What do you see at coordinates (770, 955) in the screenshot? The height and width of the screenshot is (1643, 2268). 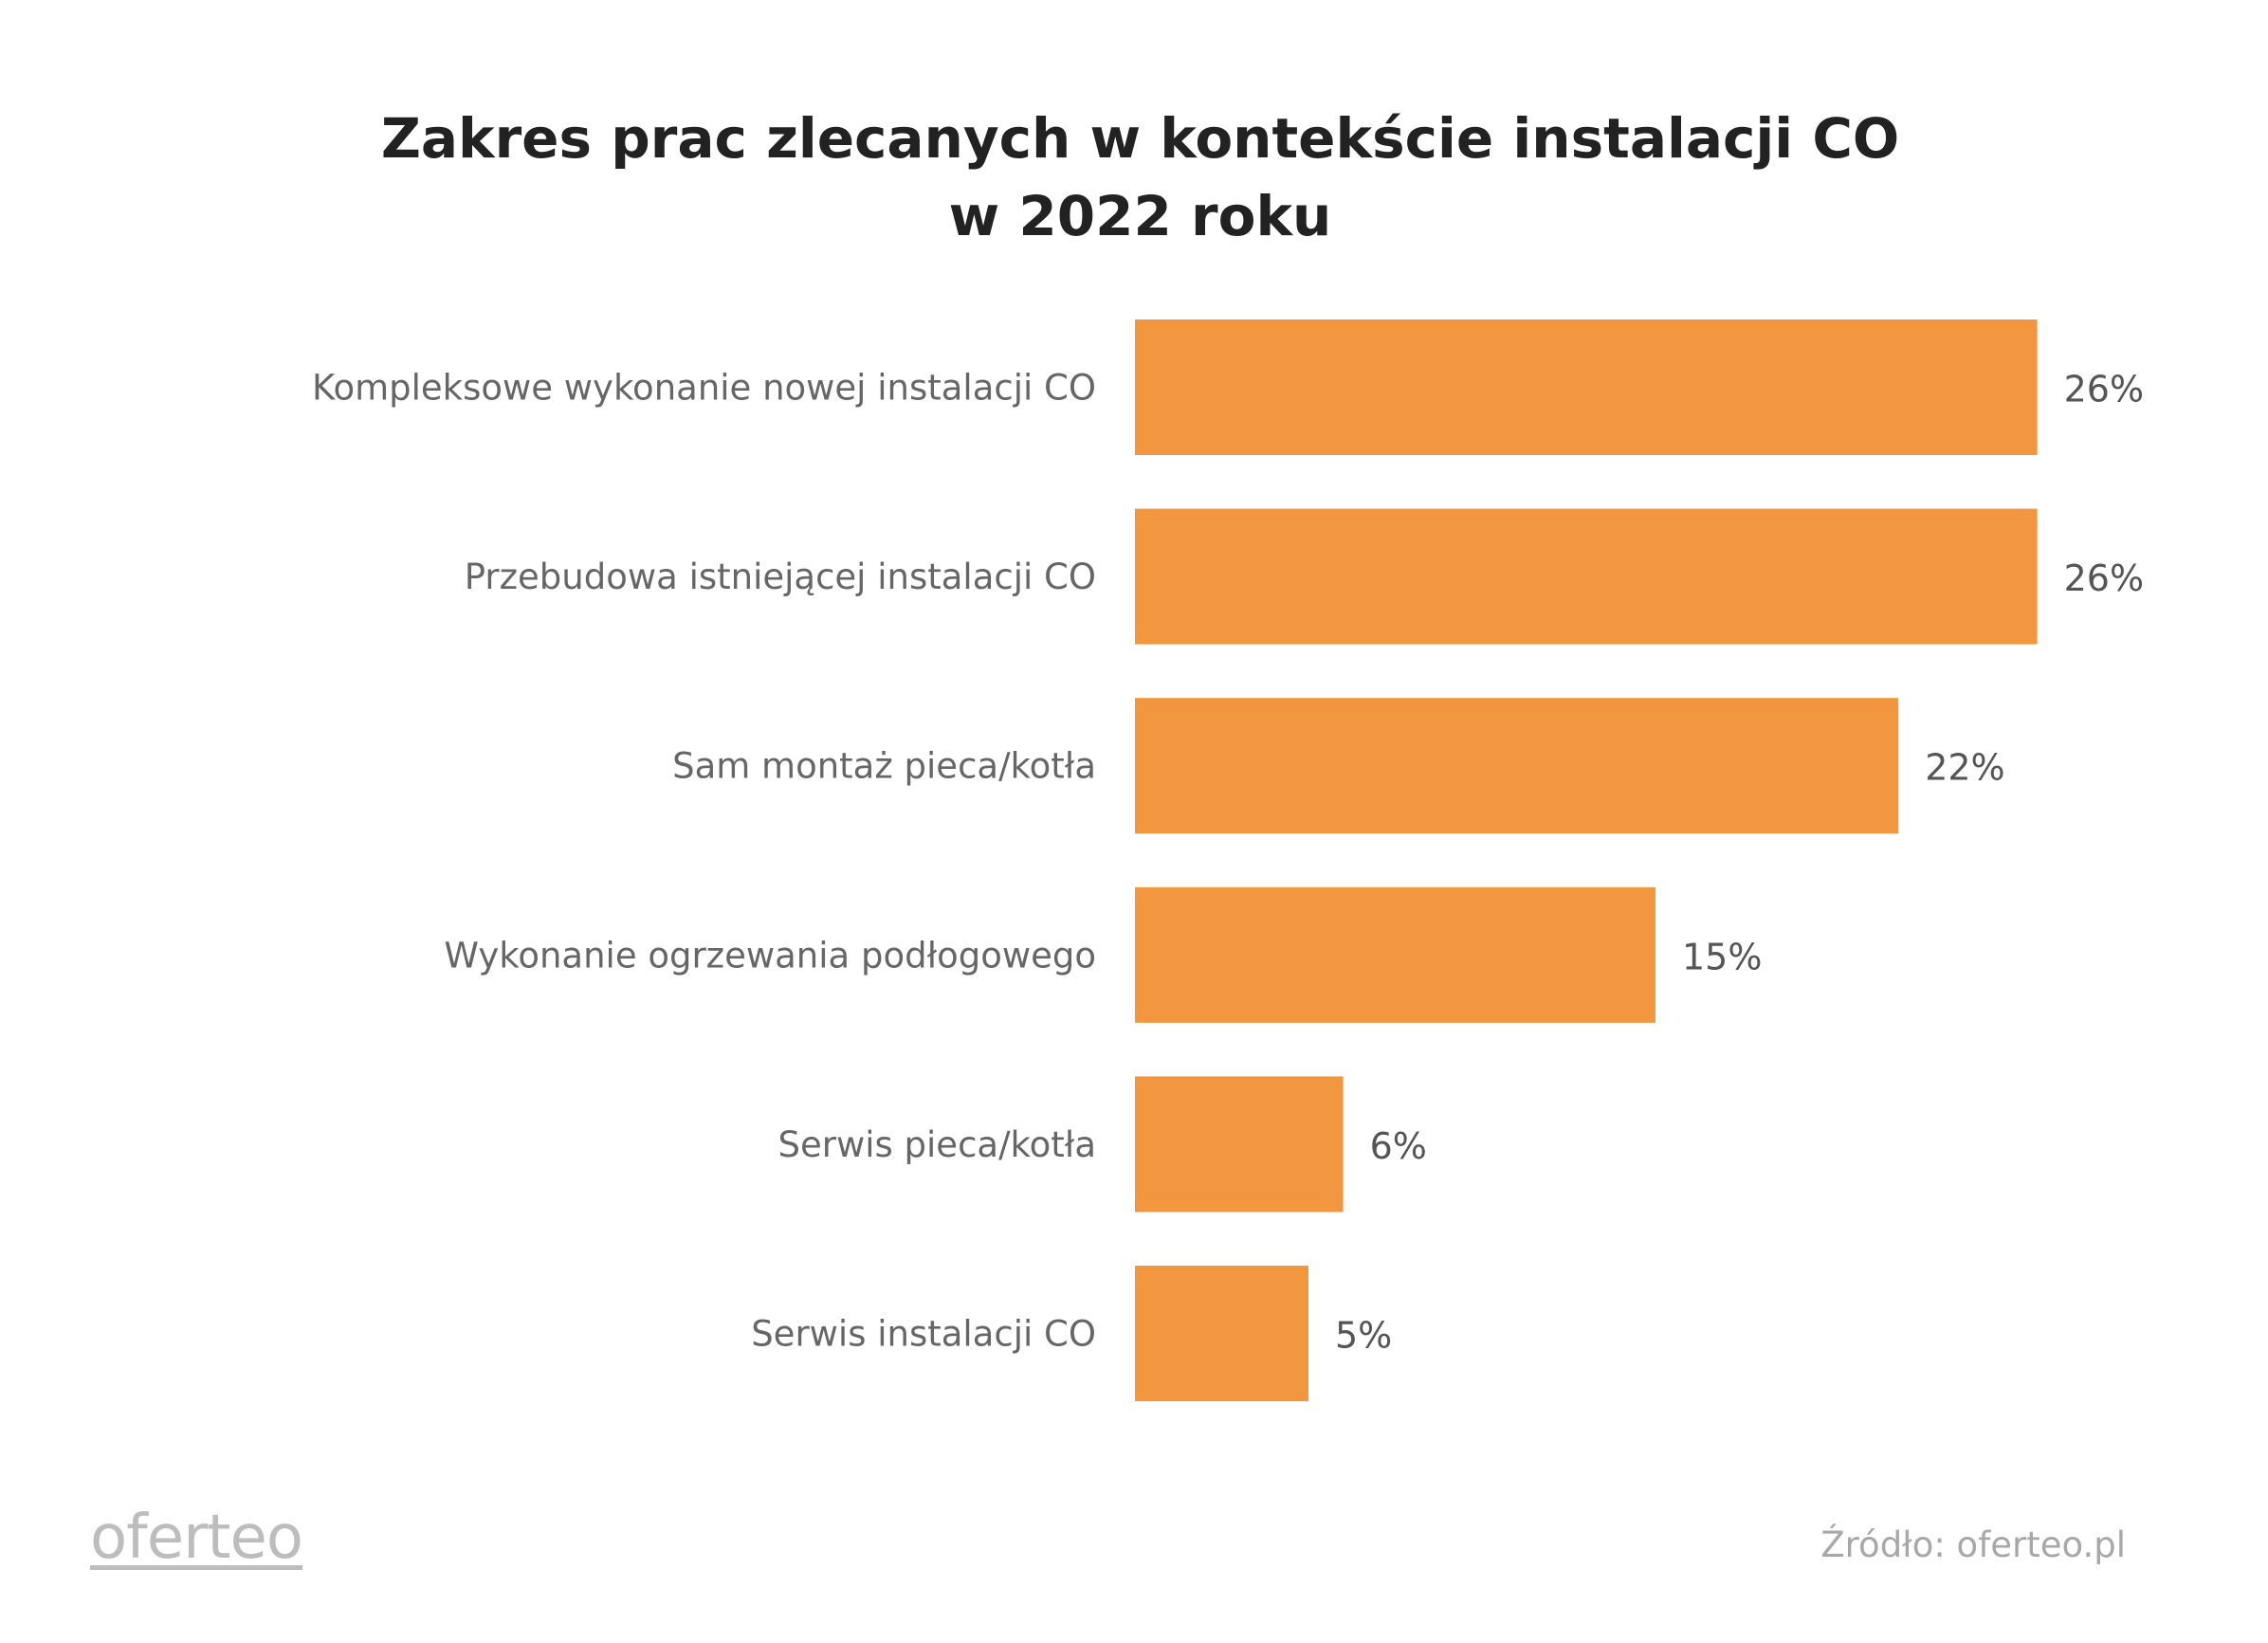 I see `category-label: Wykonanie ogrzewania podłogowego` at bounding box center [770, 955].